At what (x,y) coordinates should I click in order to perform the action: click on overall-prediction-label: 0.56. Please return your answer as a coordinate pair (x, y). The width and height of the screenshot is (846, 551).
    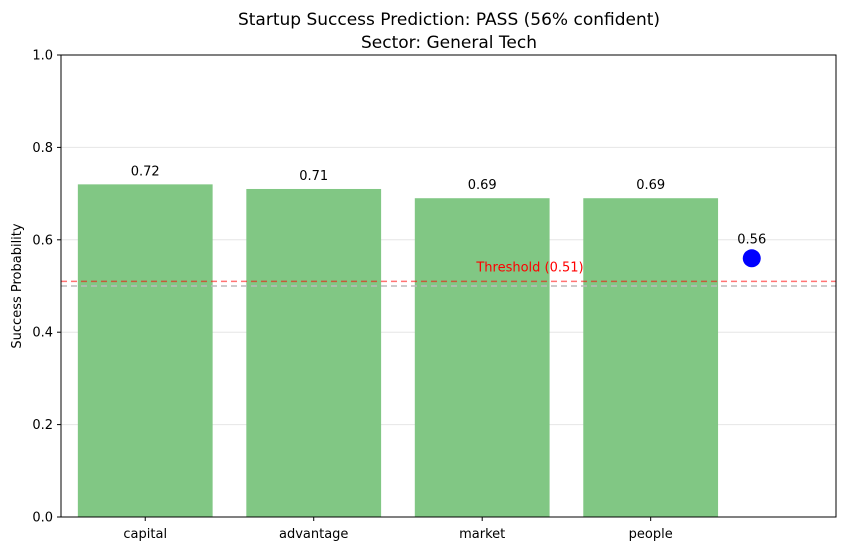
    Looking at the image, I should click on (751, 239).